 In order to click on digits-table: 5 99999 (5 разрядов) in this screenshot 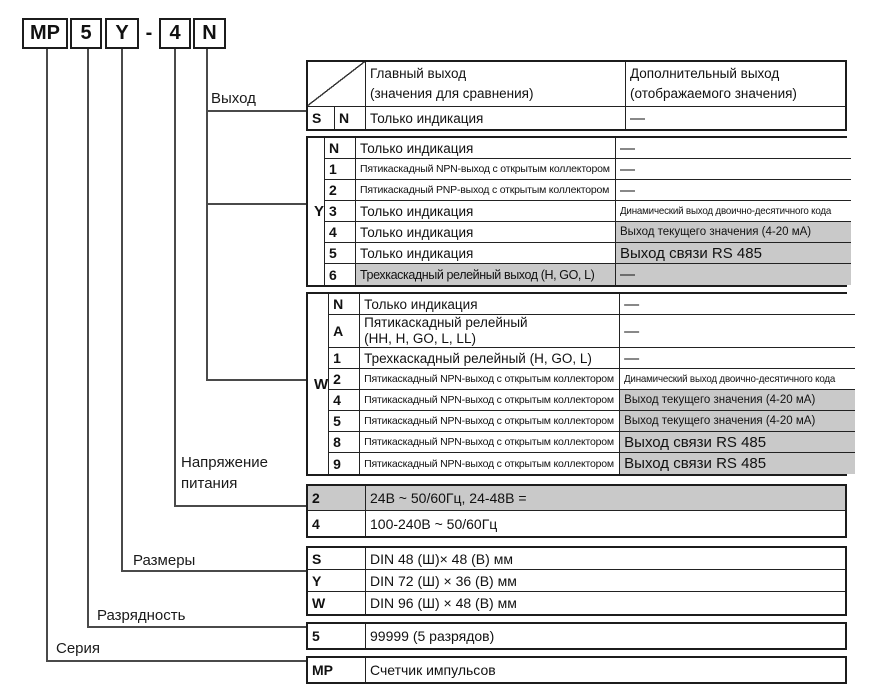, I will do `click(576, 636)`.